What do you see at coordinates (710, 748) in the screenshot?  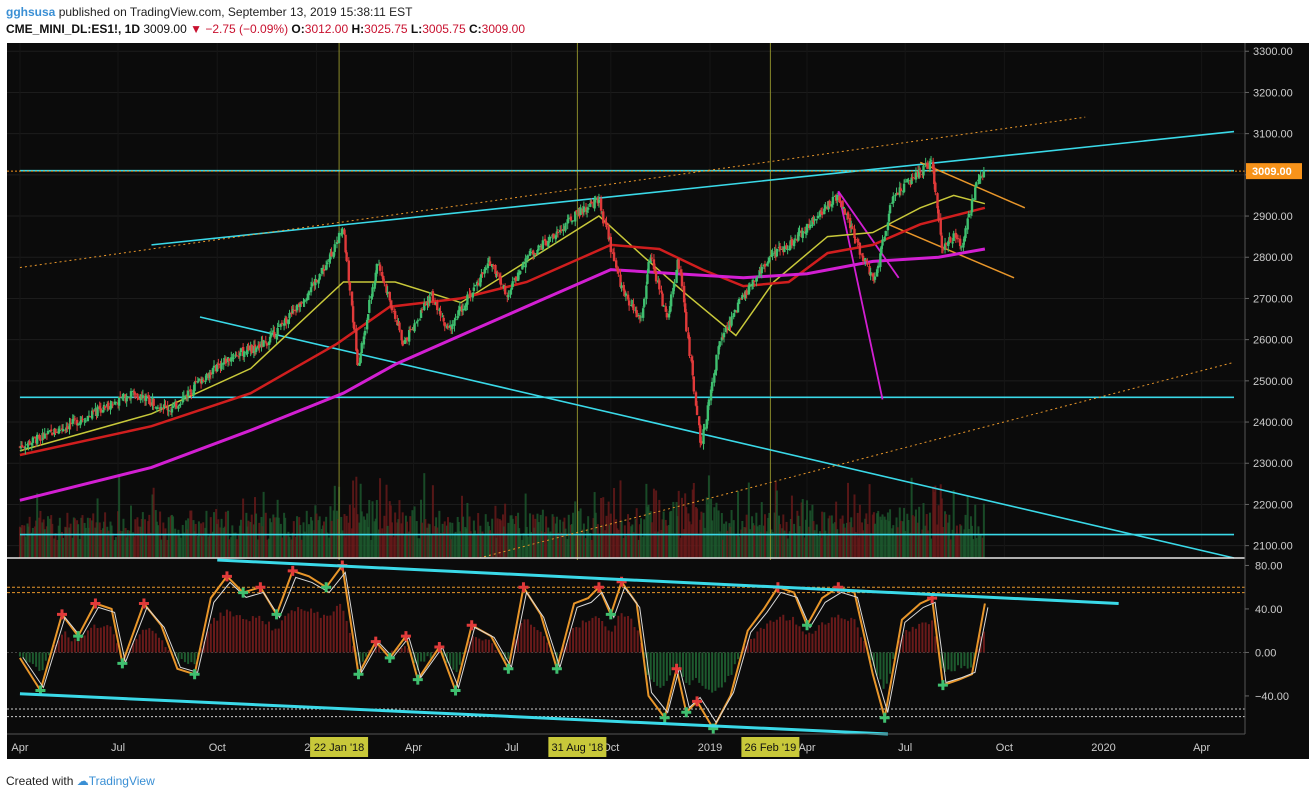 I see `x-tick-label: 2019` at bounding box center [710, 748].